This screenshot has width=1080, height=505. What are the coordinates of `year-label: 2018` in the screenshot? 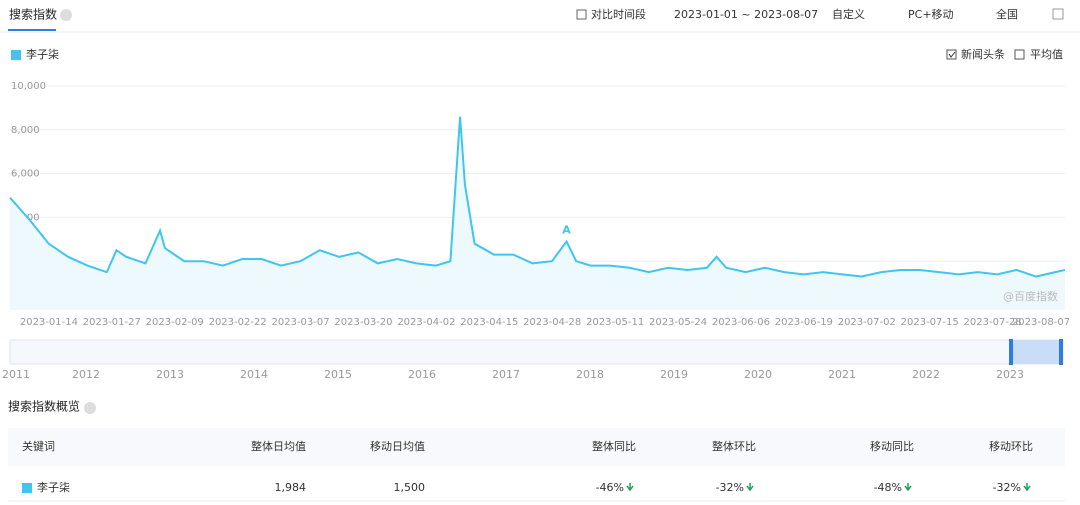 It's located at (590, 374).